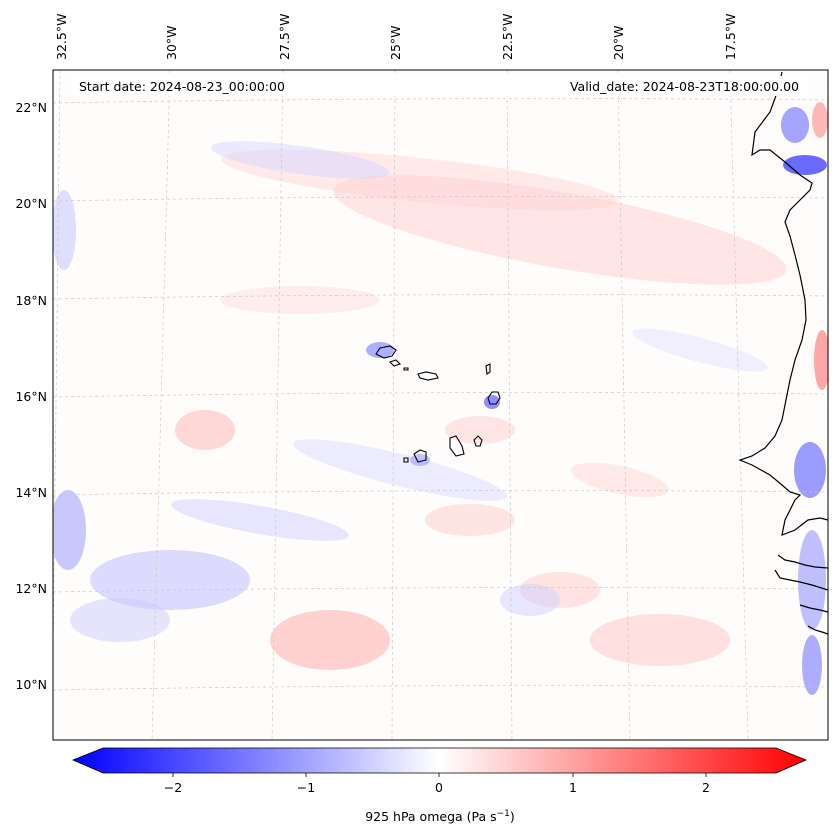  Describe the element at coordinates (430, 816) in the screenshot. I see `colorbar-label-main: 925 hPa omega (Pa s` at that location.